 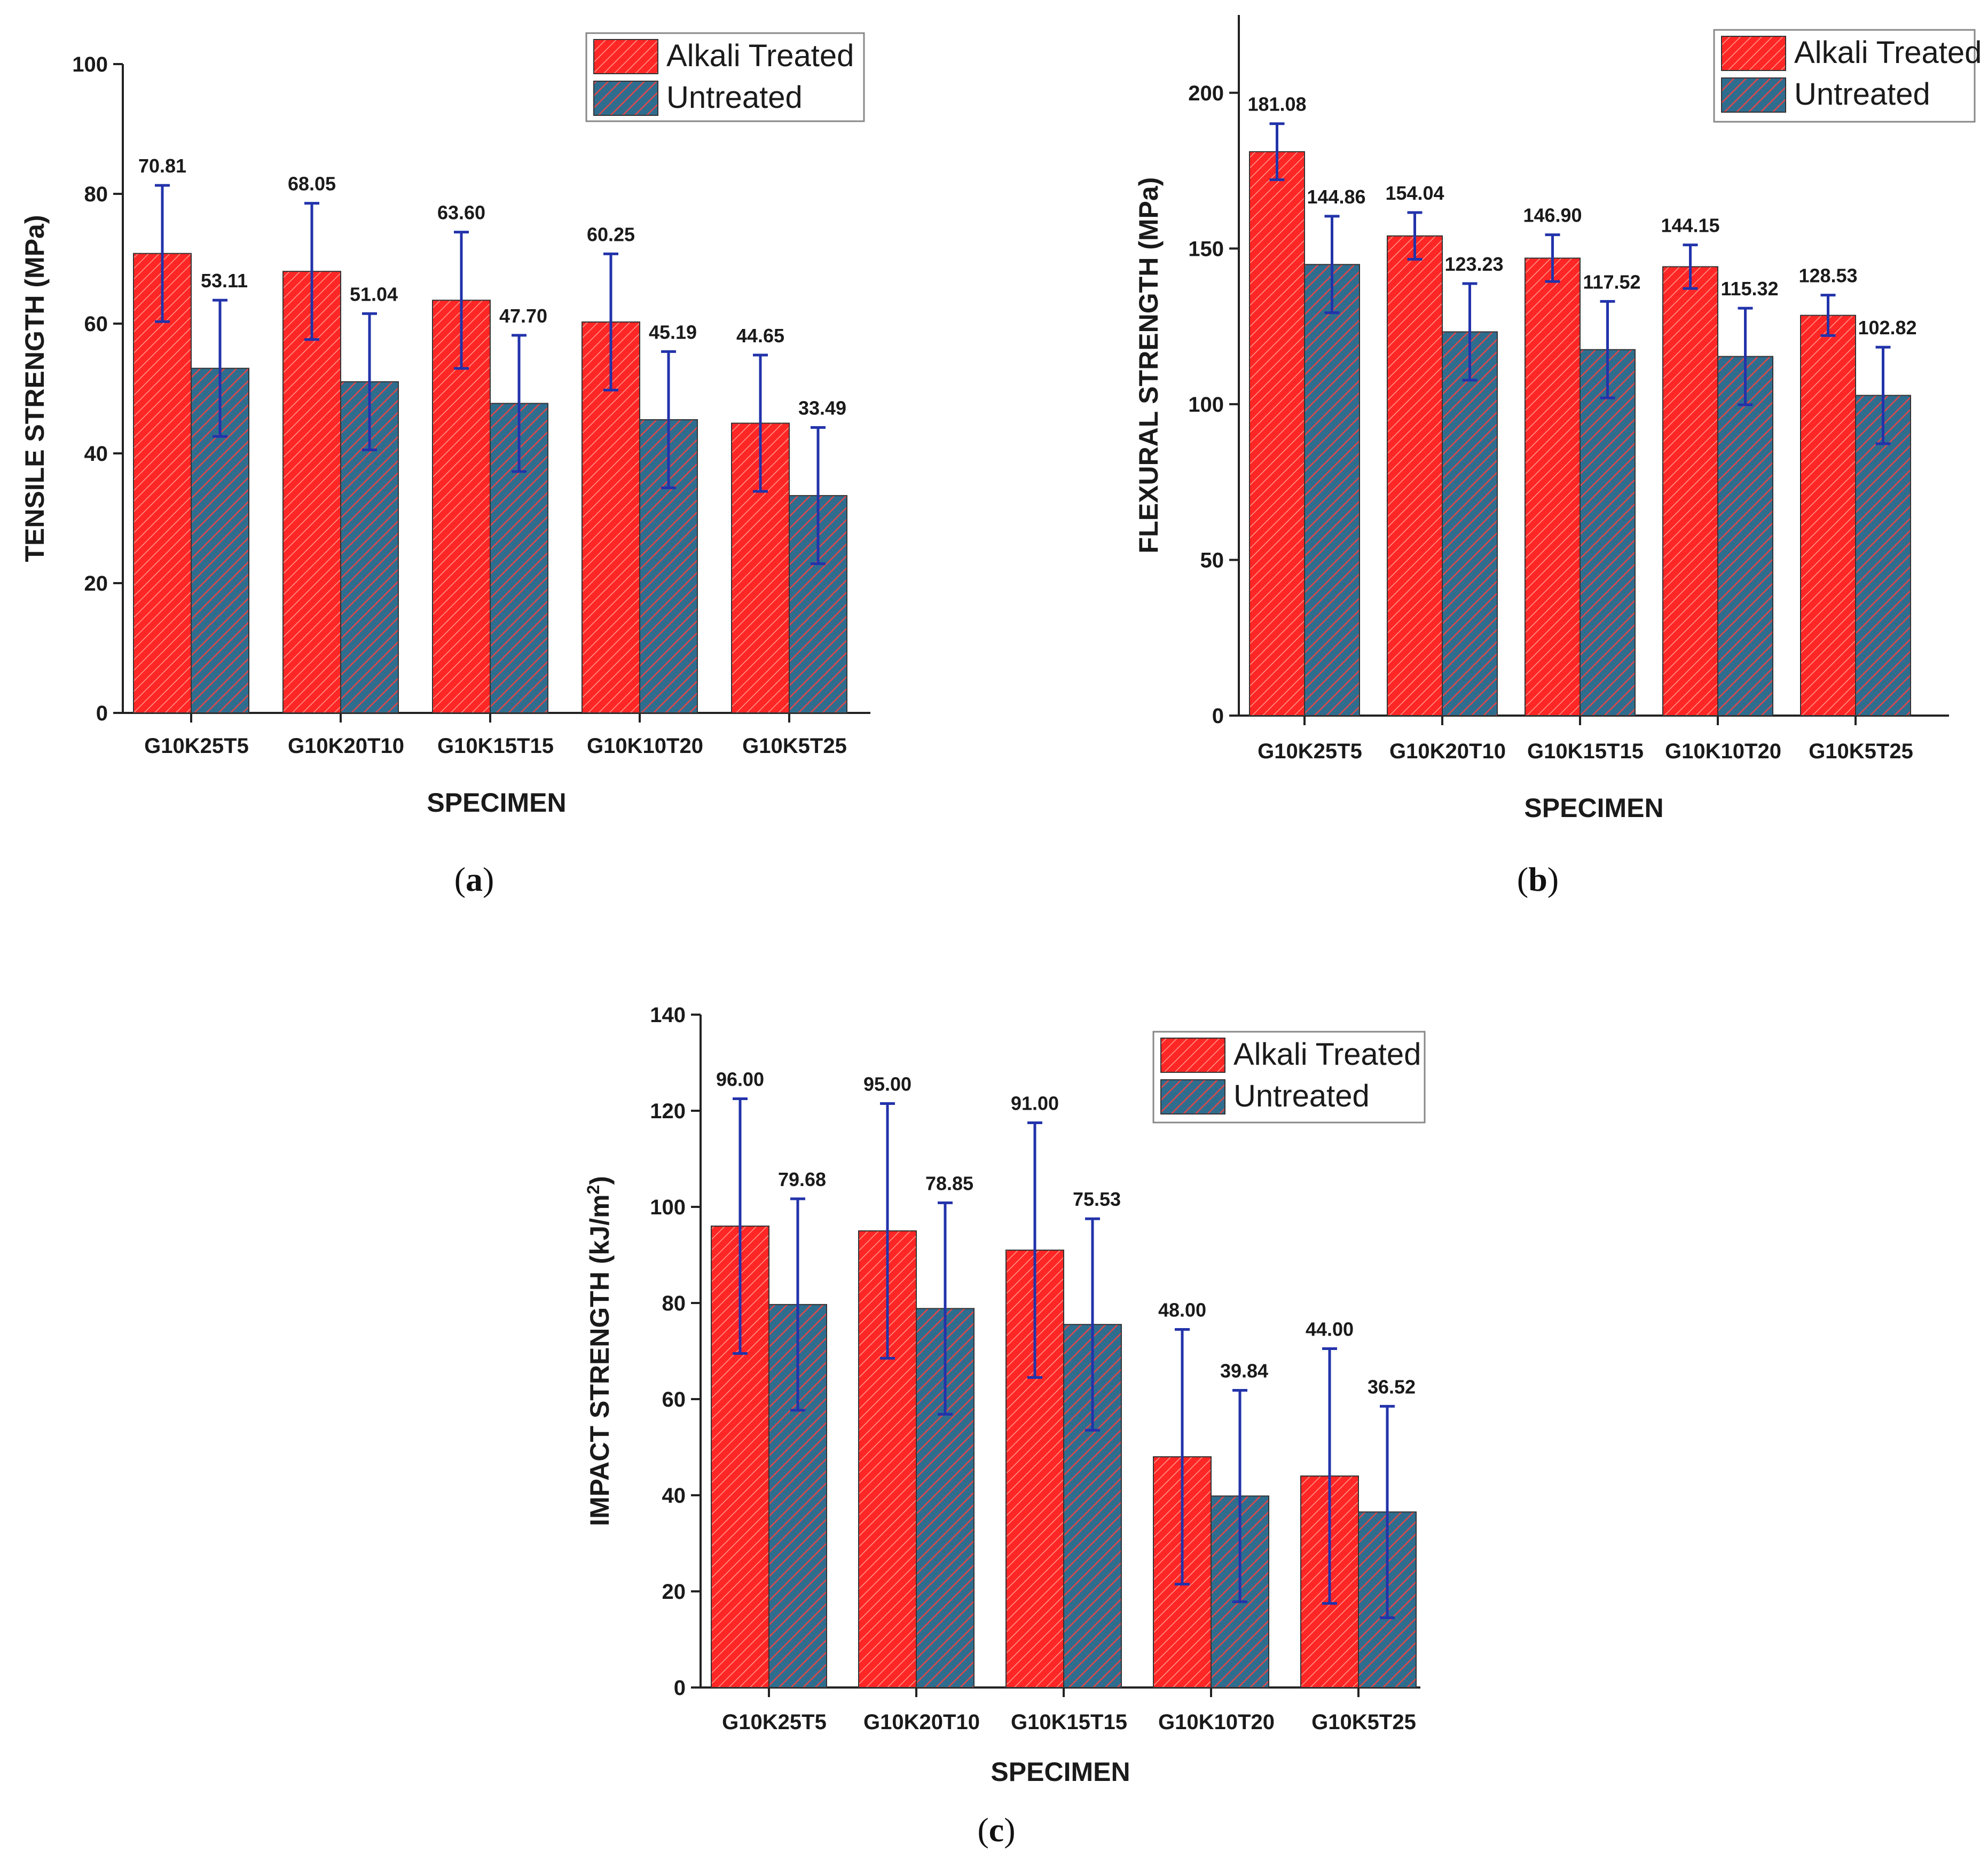 What do you see at coordinates (1336, 197) in the screenshot?
I see `value-label: 144.86` at bounding box center [1336, 197].